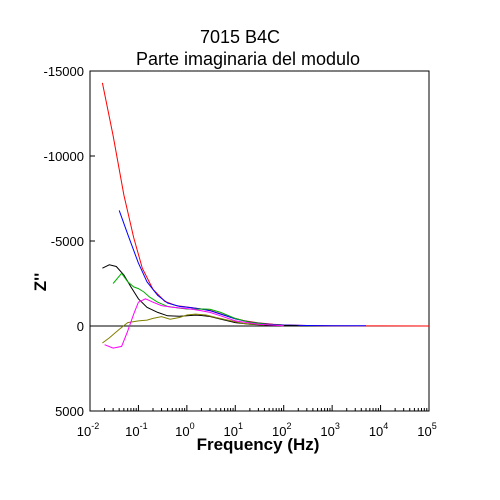 This screenshot has width=500, height=500. I want to click on x-tick-label: 10³, so click(329, 430).